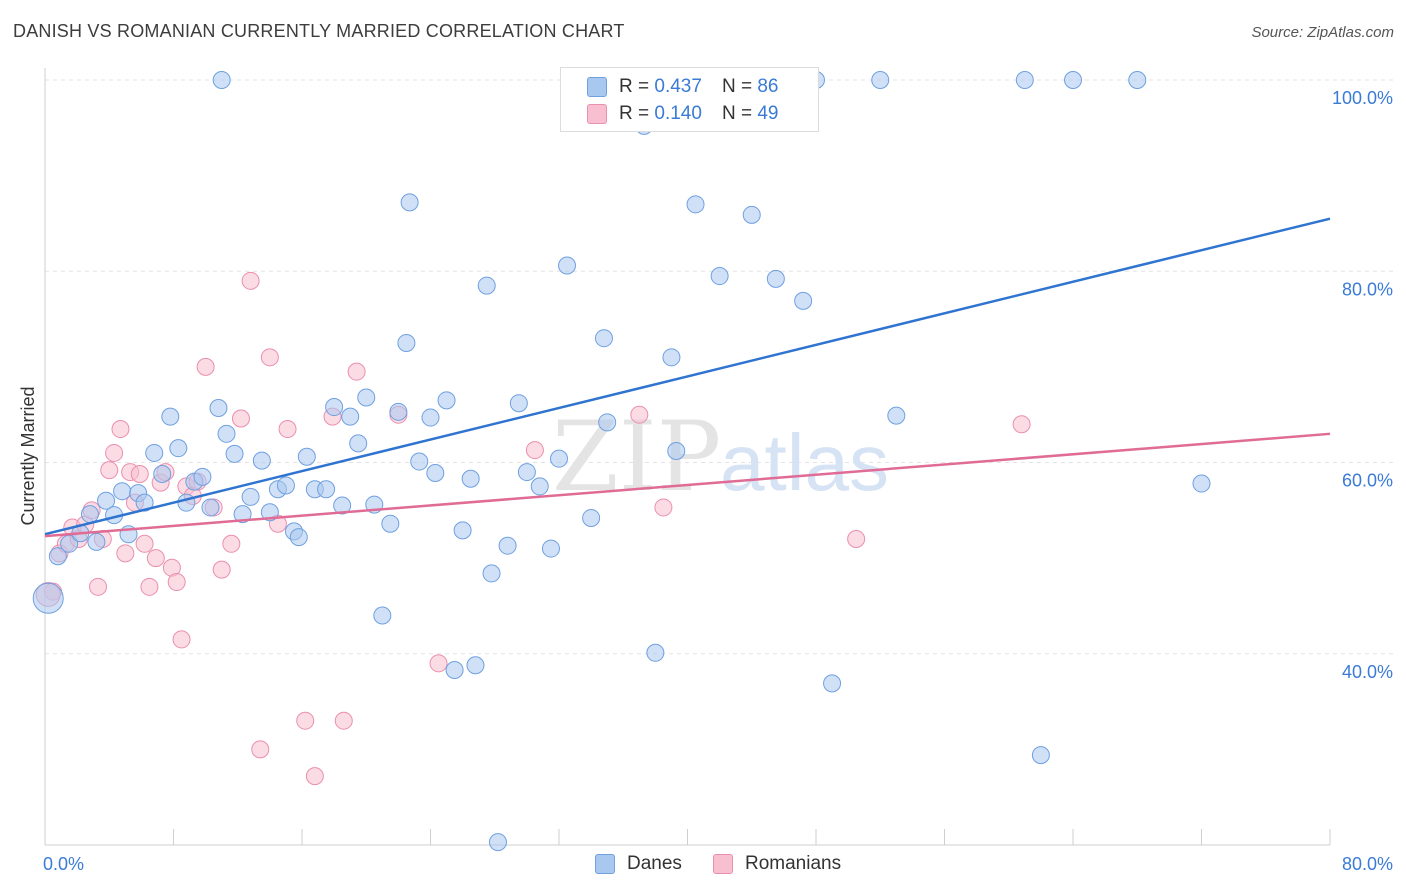  Describe the element at coordinates (723, 864) in the screenshot. I see `romanians-legend-swatch` at that location.